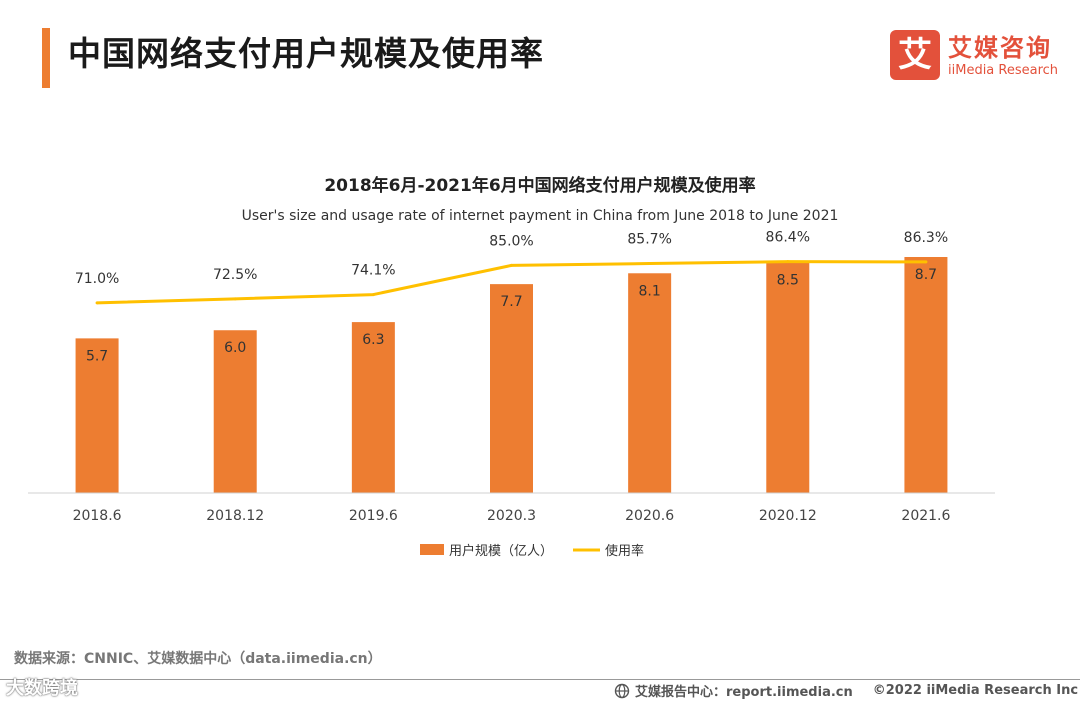 The width and height of the screenshot is (1080, 703). I want to click on bar-2020.12, so click(788, 377).